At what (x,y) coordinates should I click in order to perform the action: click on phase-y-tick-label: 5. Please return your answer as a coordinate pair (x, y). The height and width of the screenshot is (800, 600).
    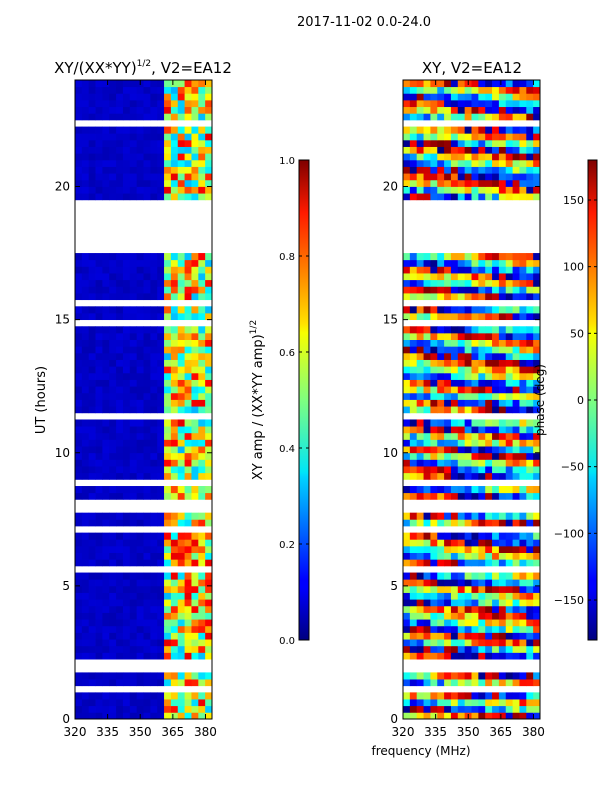
    Looking at the image, I should click on (394, 586).